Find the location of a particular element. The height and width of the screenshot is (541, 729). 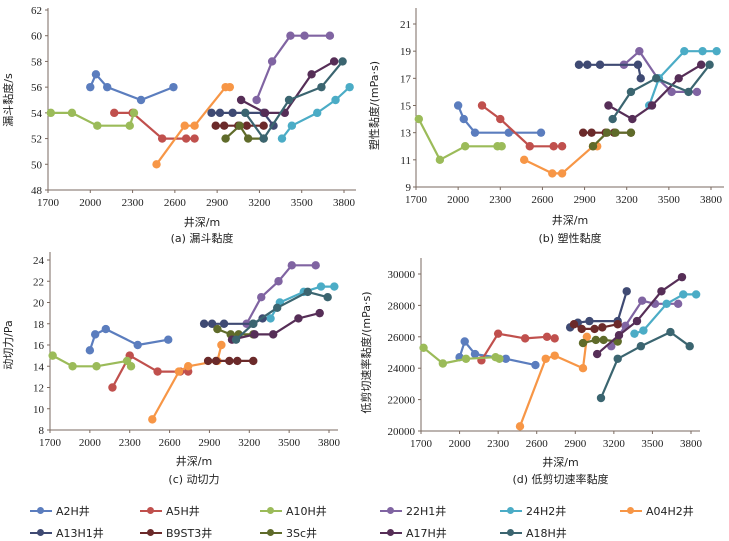

series-A5H is located at coordinates (522, 126).